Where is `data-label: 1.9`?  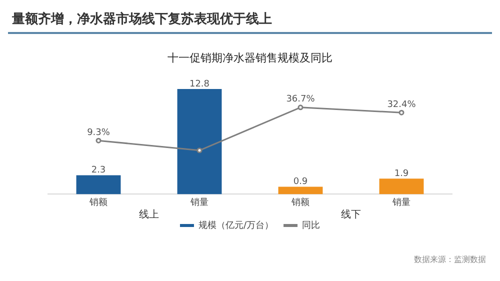 data-label: 1.9 is located at coordinates (401, 173).